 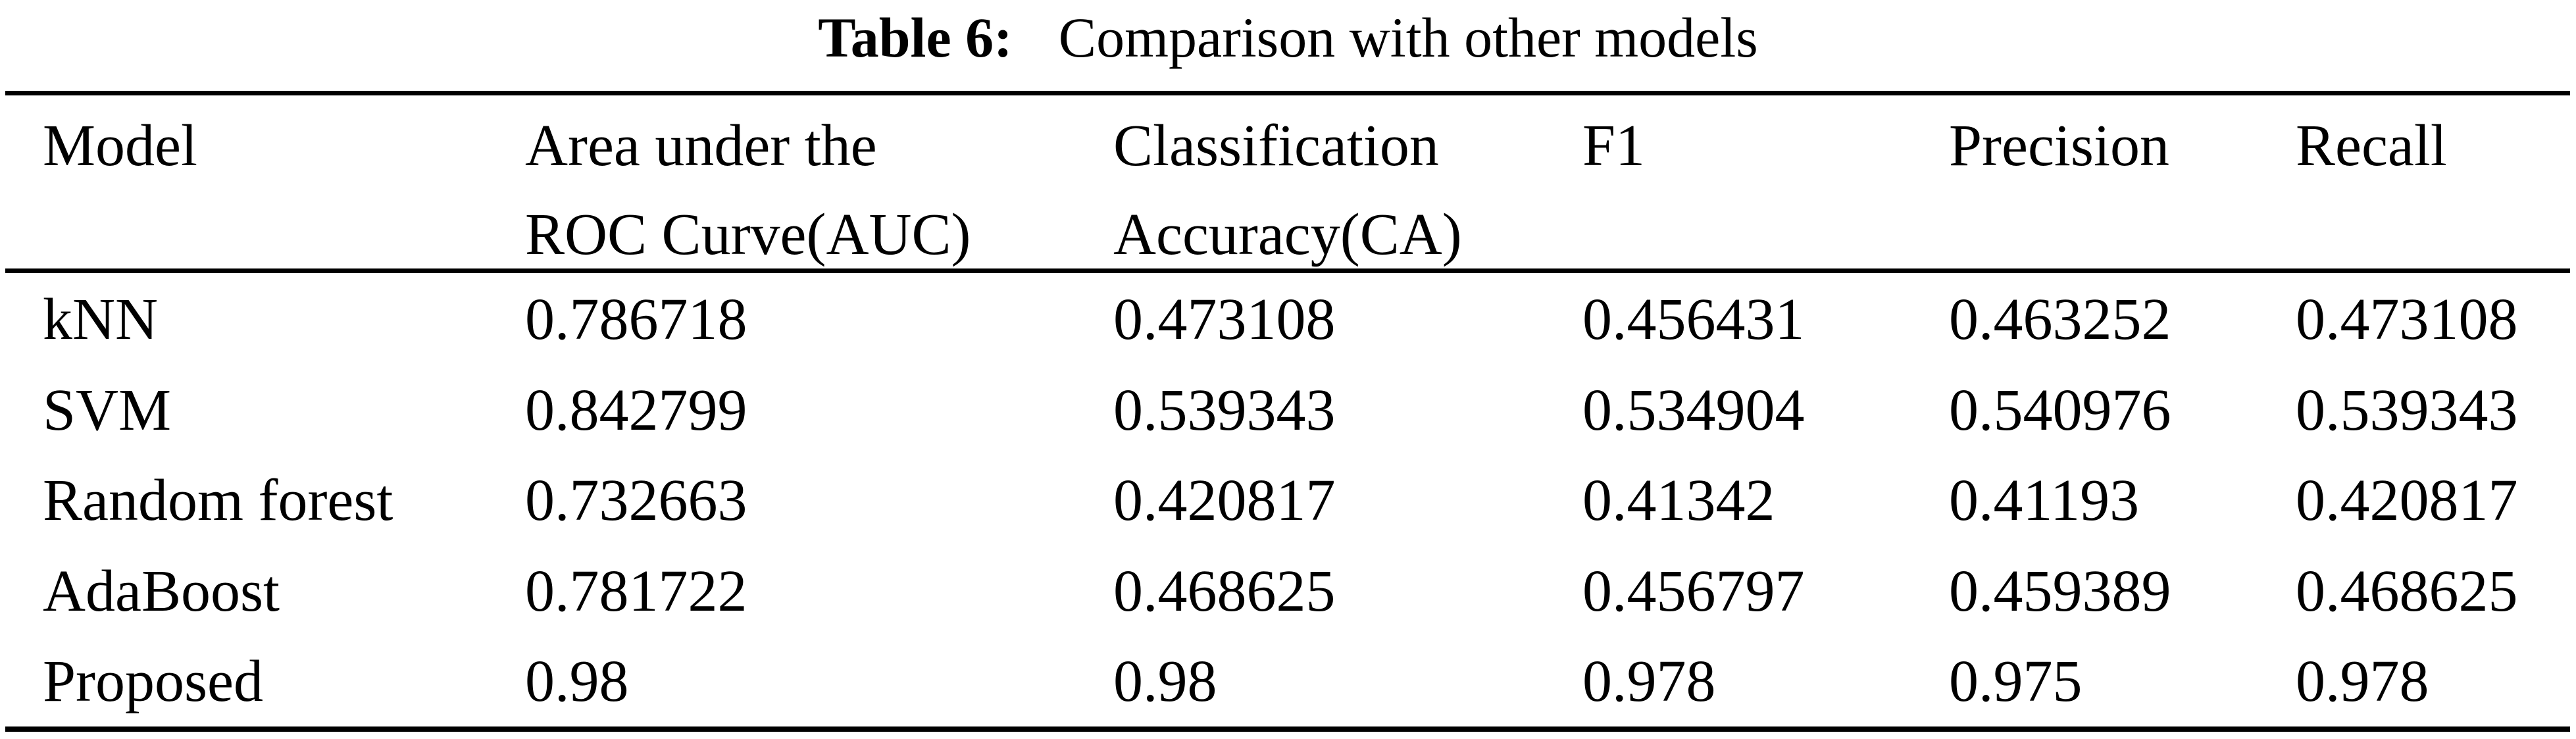 What do you see at coordinates (2044, 501) in the screenshot?
I see `cell-precision: 0.41193` at bounding box center [2044, 501].